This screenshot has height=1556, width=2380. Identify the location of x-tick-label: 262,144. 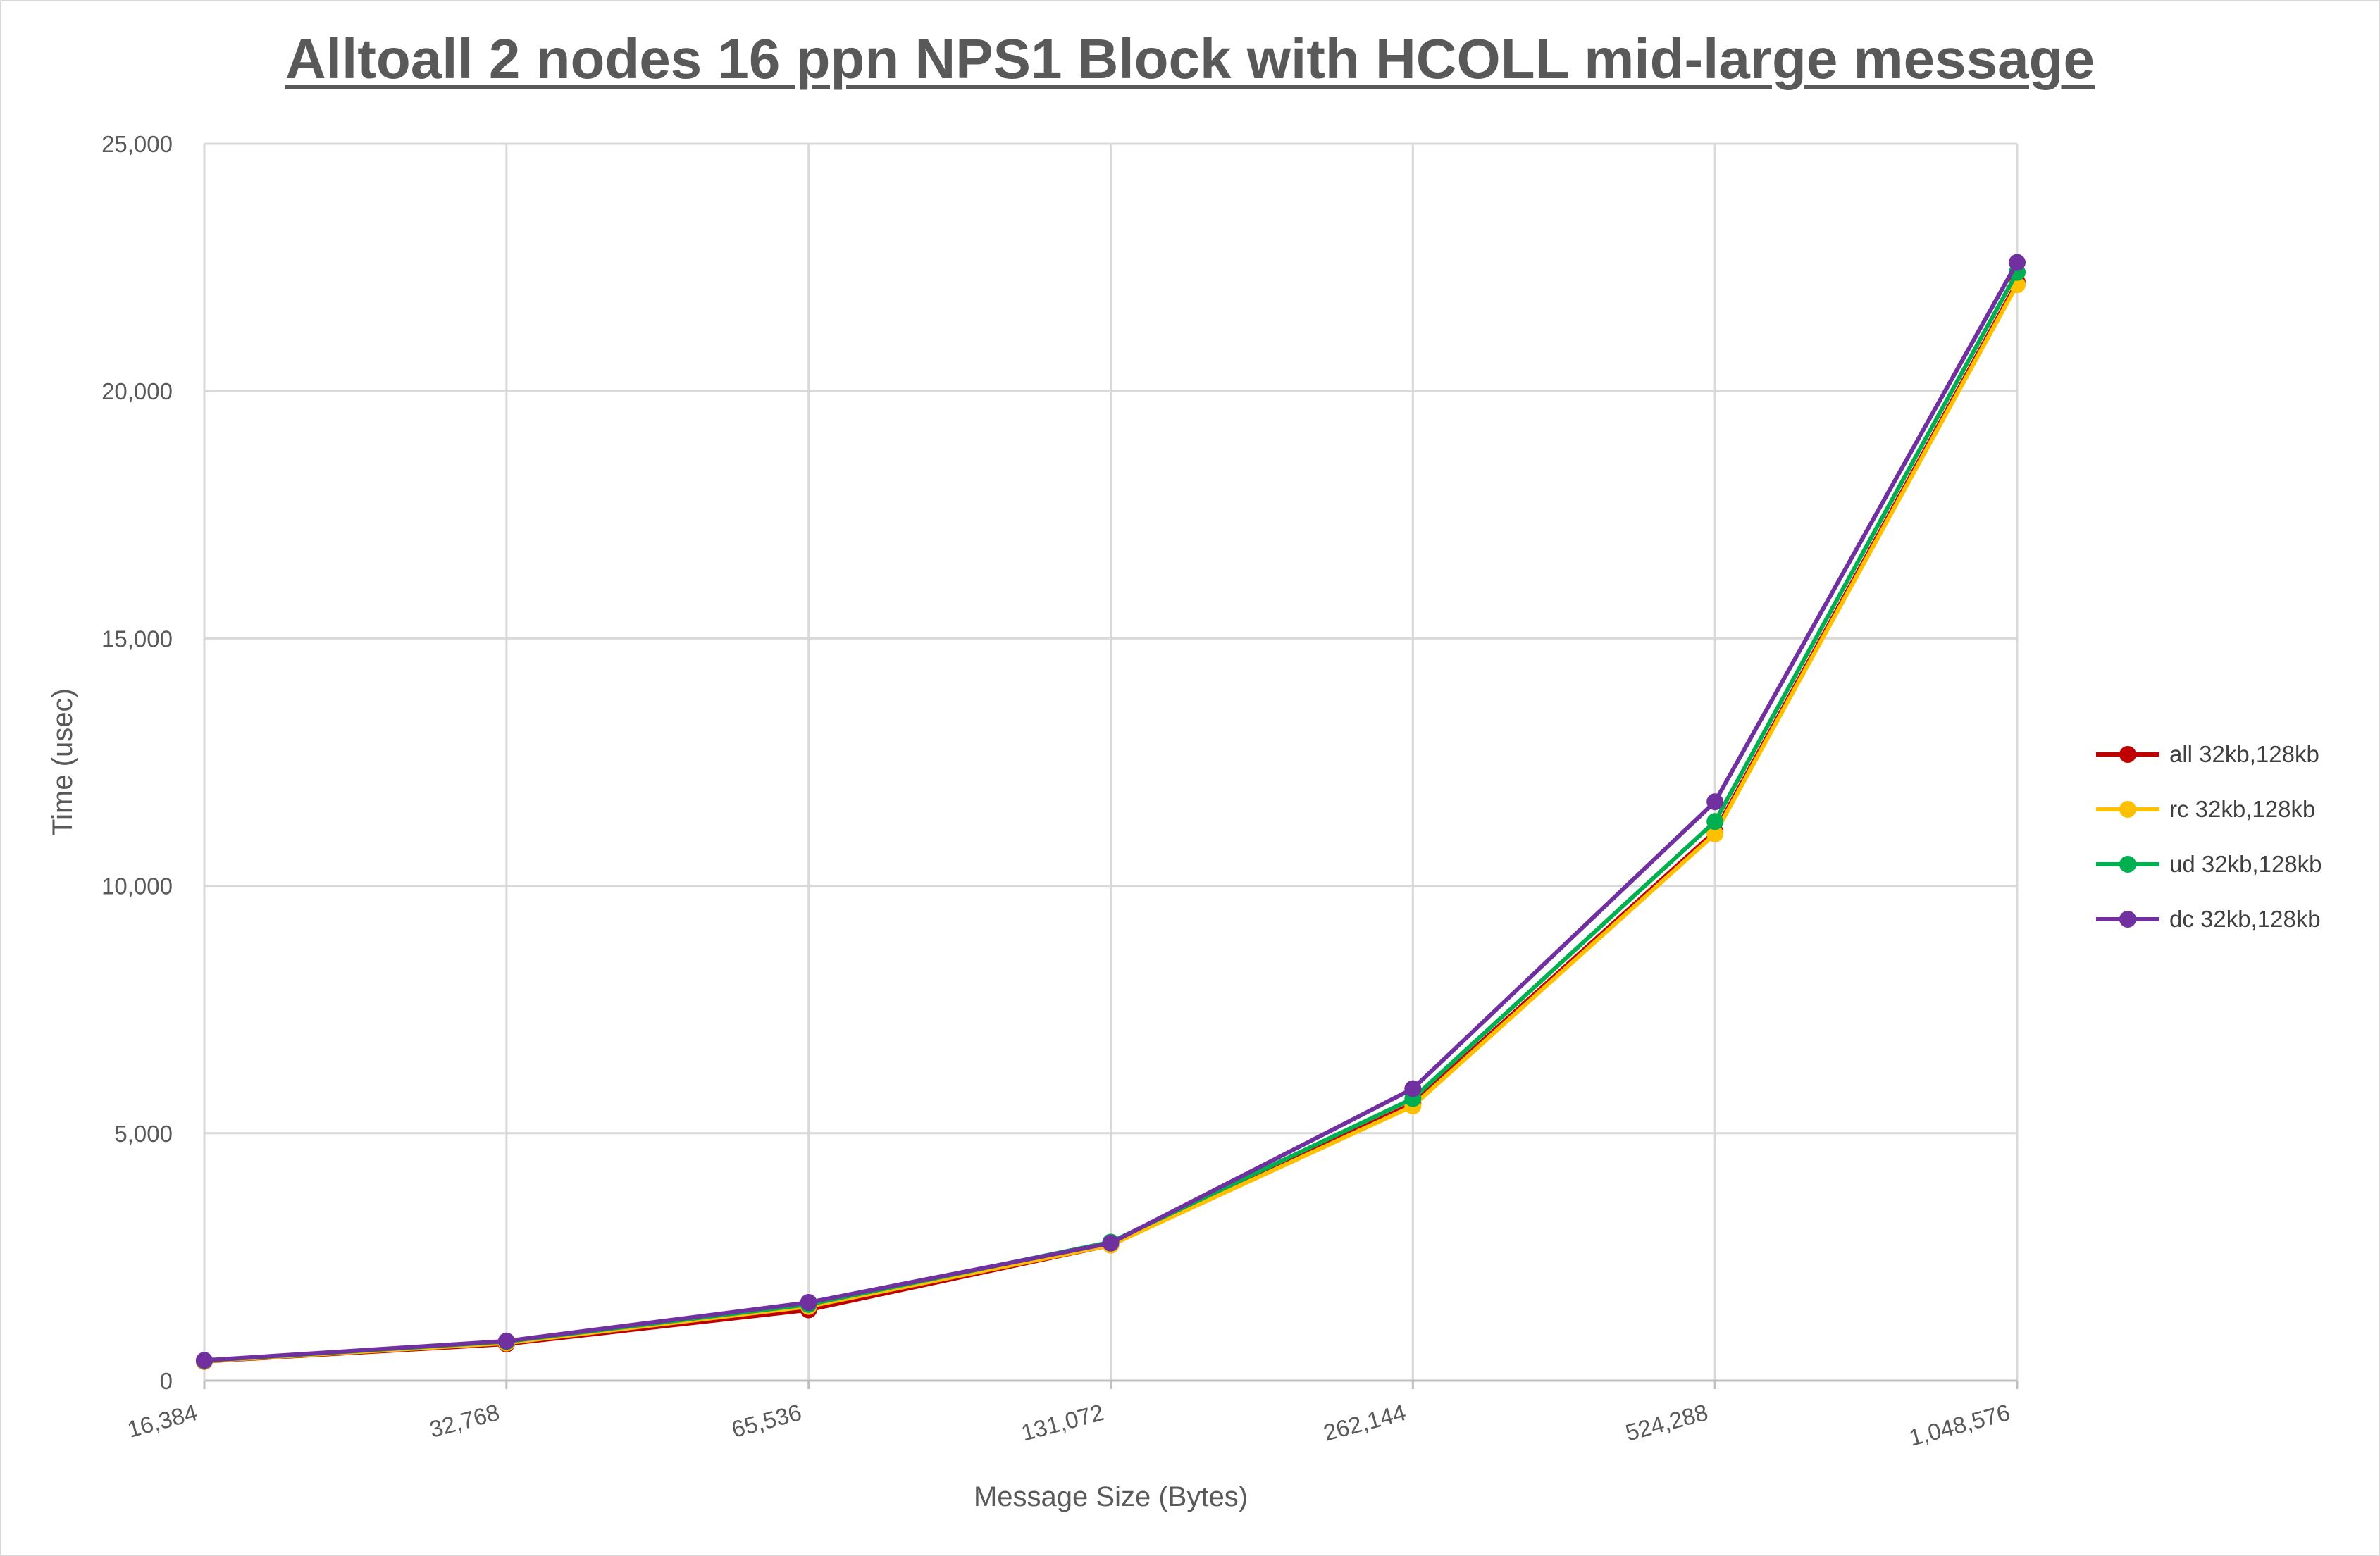
(1364, 1422).